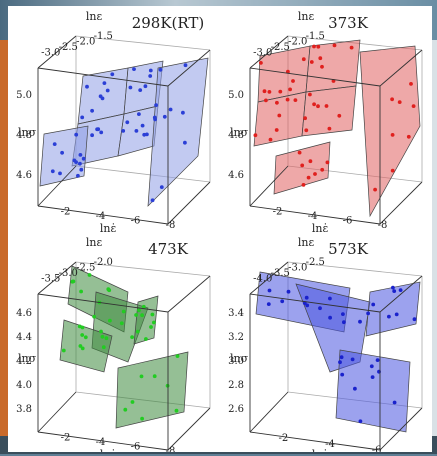 The image size is (437, 456). What do you see at coordinates (236, 313) in the screenshot?
I see `z-axis-tick-label: 3.4` at bounding box center [236, 313].